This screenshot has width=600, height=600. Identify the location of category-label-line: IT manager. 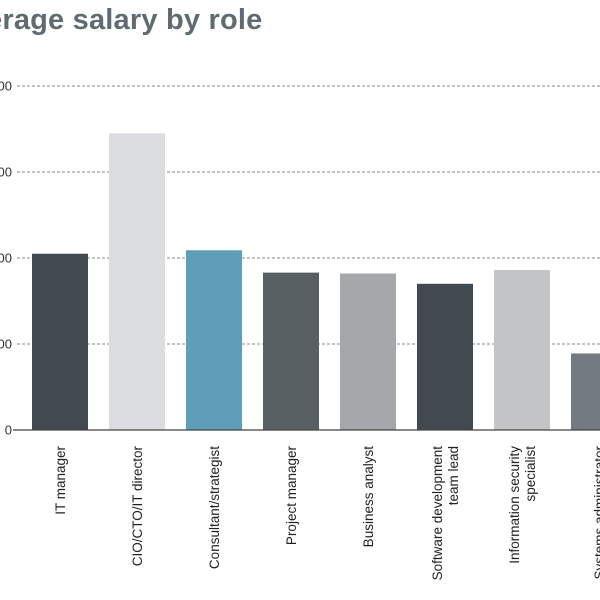
(60, 480).